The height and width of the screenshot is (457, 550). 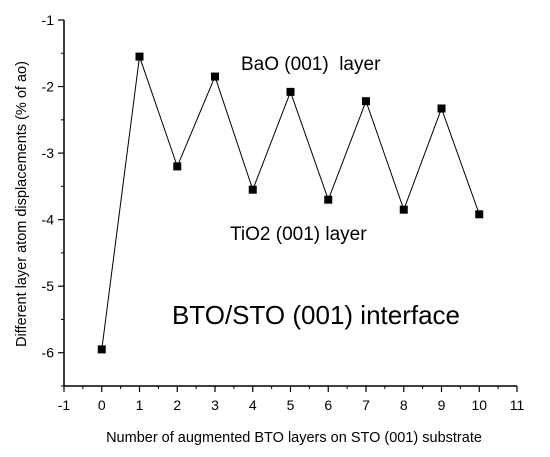 What do you see at coordinates (517, 405) in the screenshot?
I see `x-tick-label: 11` at bounding box center [517, 405].